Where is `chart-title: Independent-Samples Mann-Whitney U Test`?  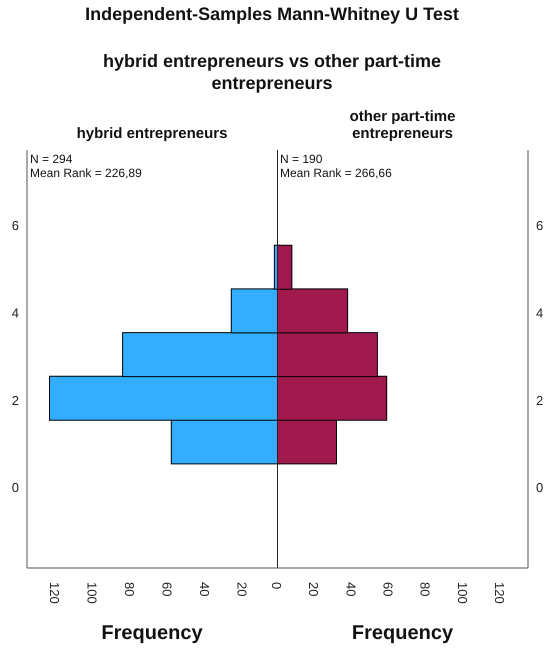 chart-title: Independent-Samples Mann-Whitney U Test is located at coordinates (272, 14).